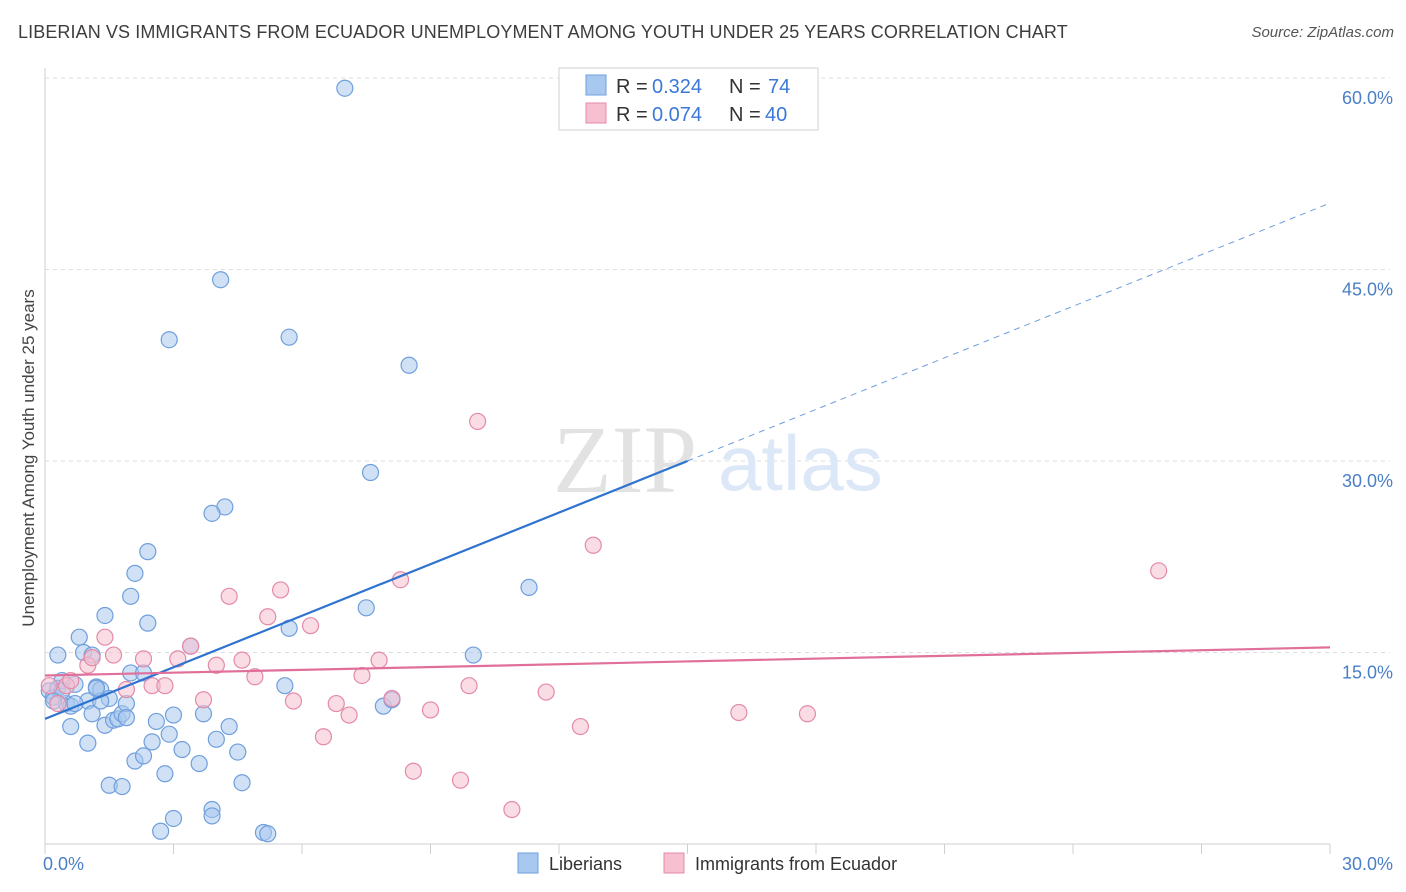  I want to click on legend-r-label-1: R =, so click(632, 87).